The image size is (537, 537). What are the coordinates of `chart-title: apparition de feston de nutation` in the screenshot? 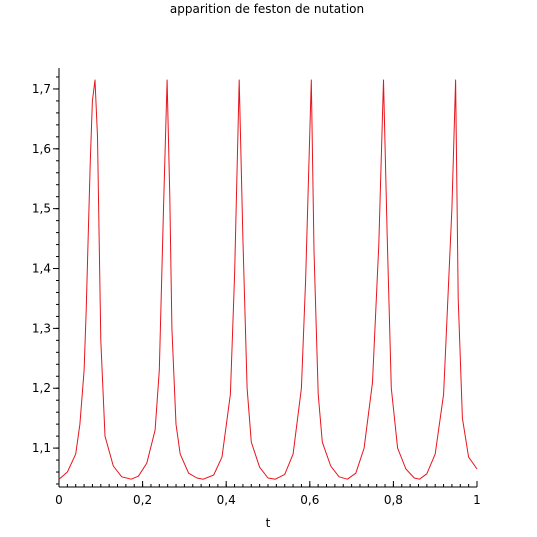 It's located at (267, 9).